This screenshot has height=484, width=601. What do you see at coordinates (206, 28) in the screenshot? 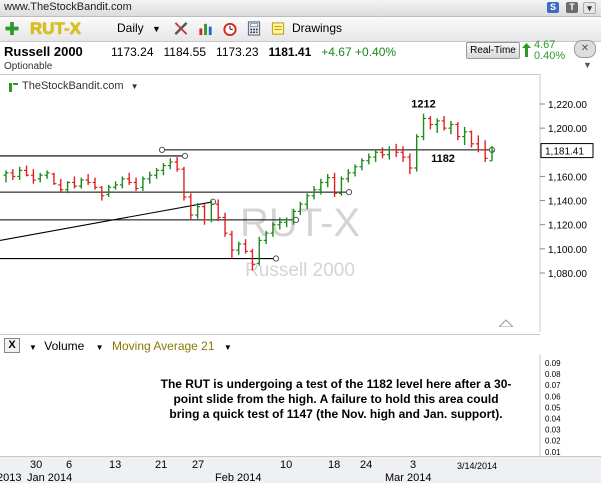
I see `bar-chart-icon` at bounding box center [206, 28].